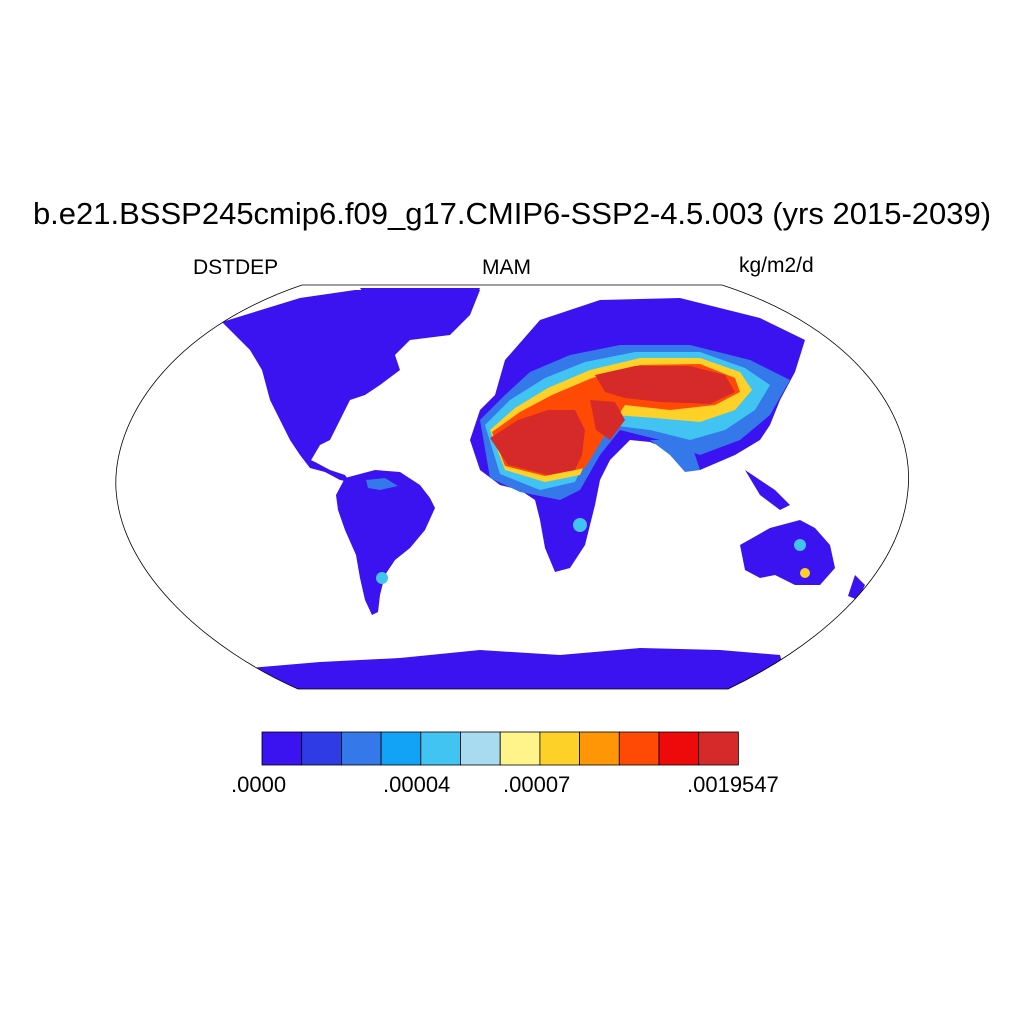 This screenshot has height=1024, width=1024. I want to click on variable-name: DSTDEP, so click(236, 267).